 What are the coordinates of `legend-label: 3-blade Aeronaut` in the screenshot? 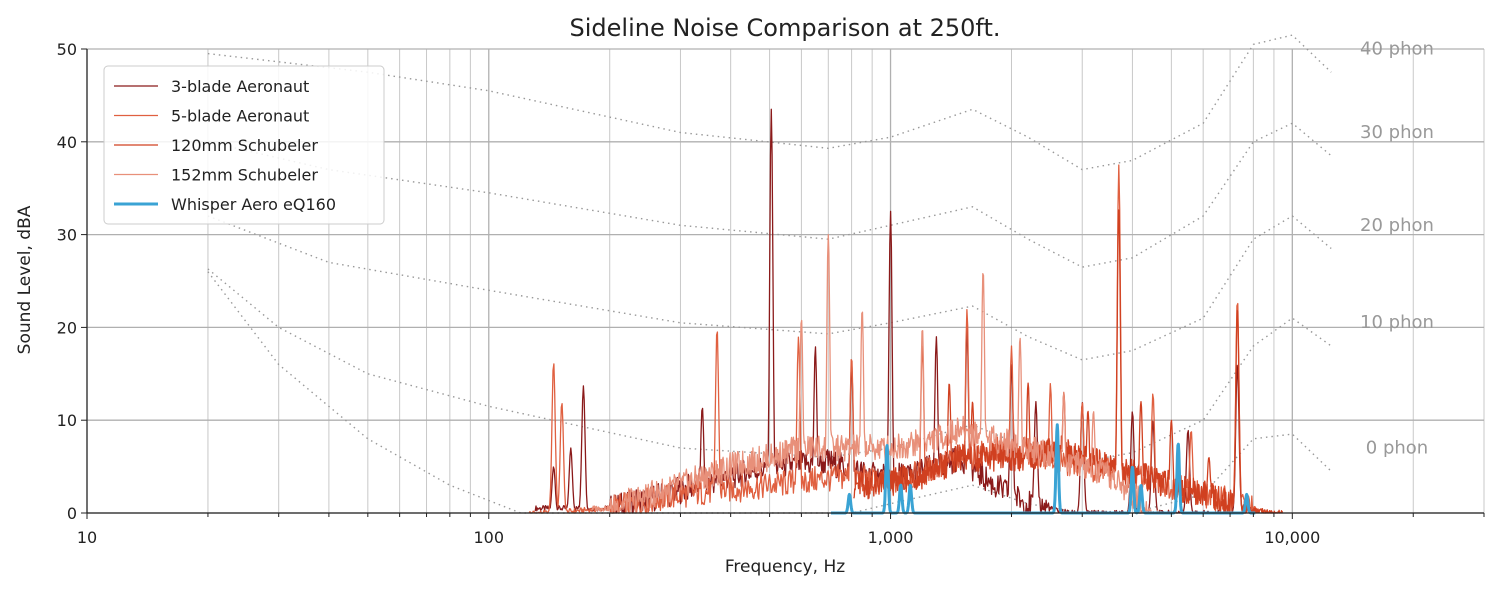 It's located at (240, 86).